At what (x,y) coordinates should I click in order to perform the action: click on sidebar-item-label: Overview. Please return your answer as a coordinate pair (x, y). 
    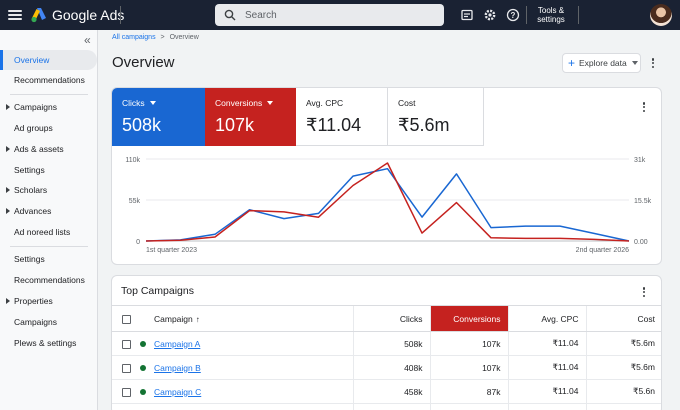
    Looking at the image, I should click on (32, 60).